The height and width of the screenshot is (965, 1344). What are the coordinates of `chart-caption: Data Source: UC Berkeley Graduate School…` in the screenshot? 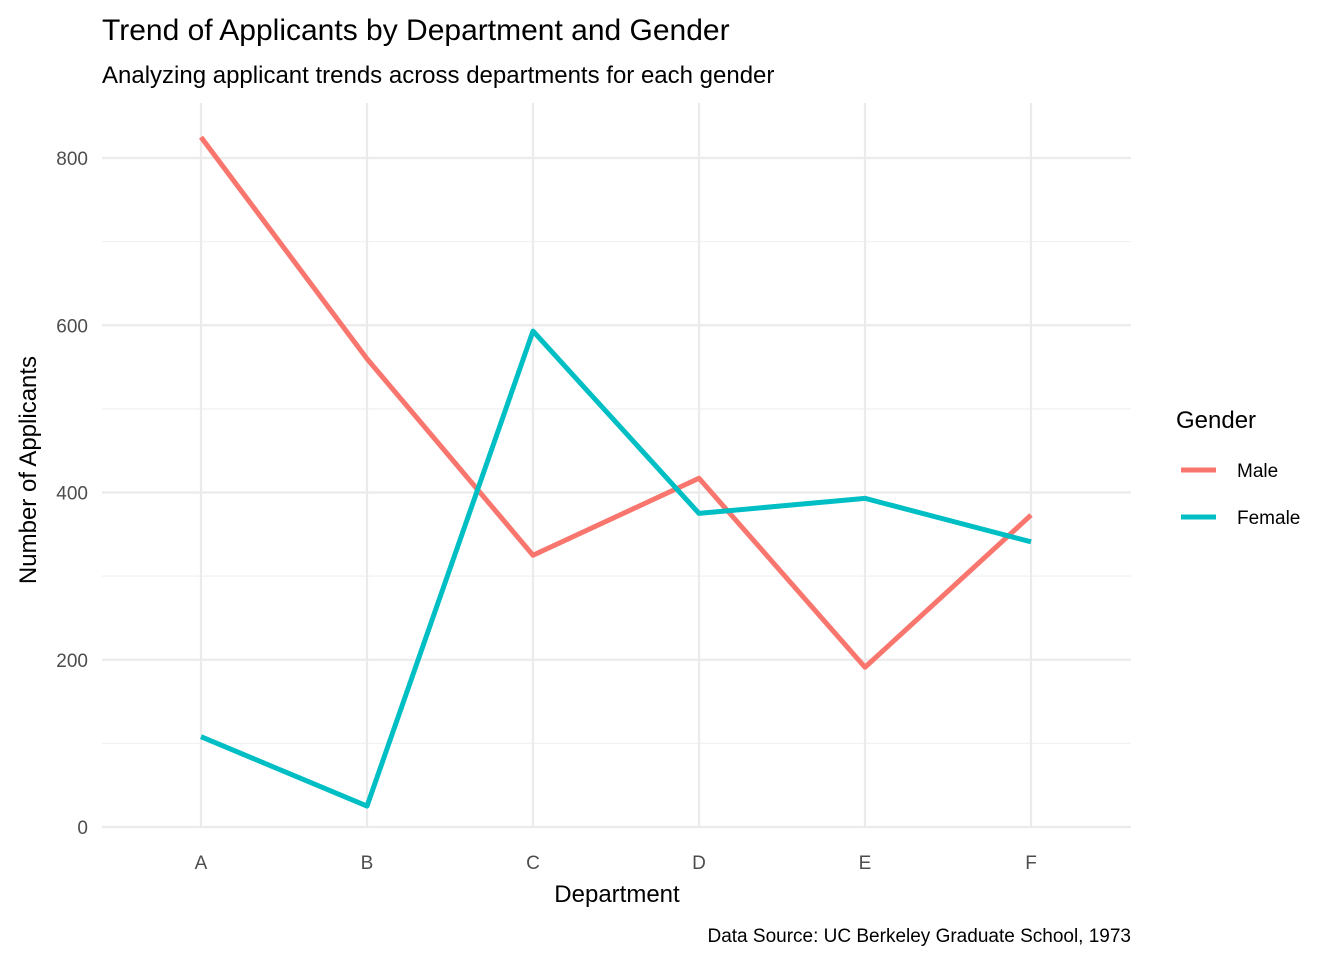 It's located at (919, 936).